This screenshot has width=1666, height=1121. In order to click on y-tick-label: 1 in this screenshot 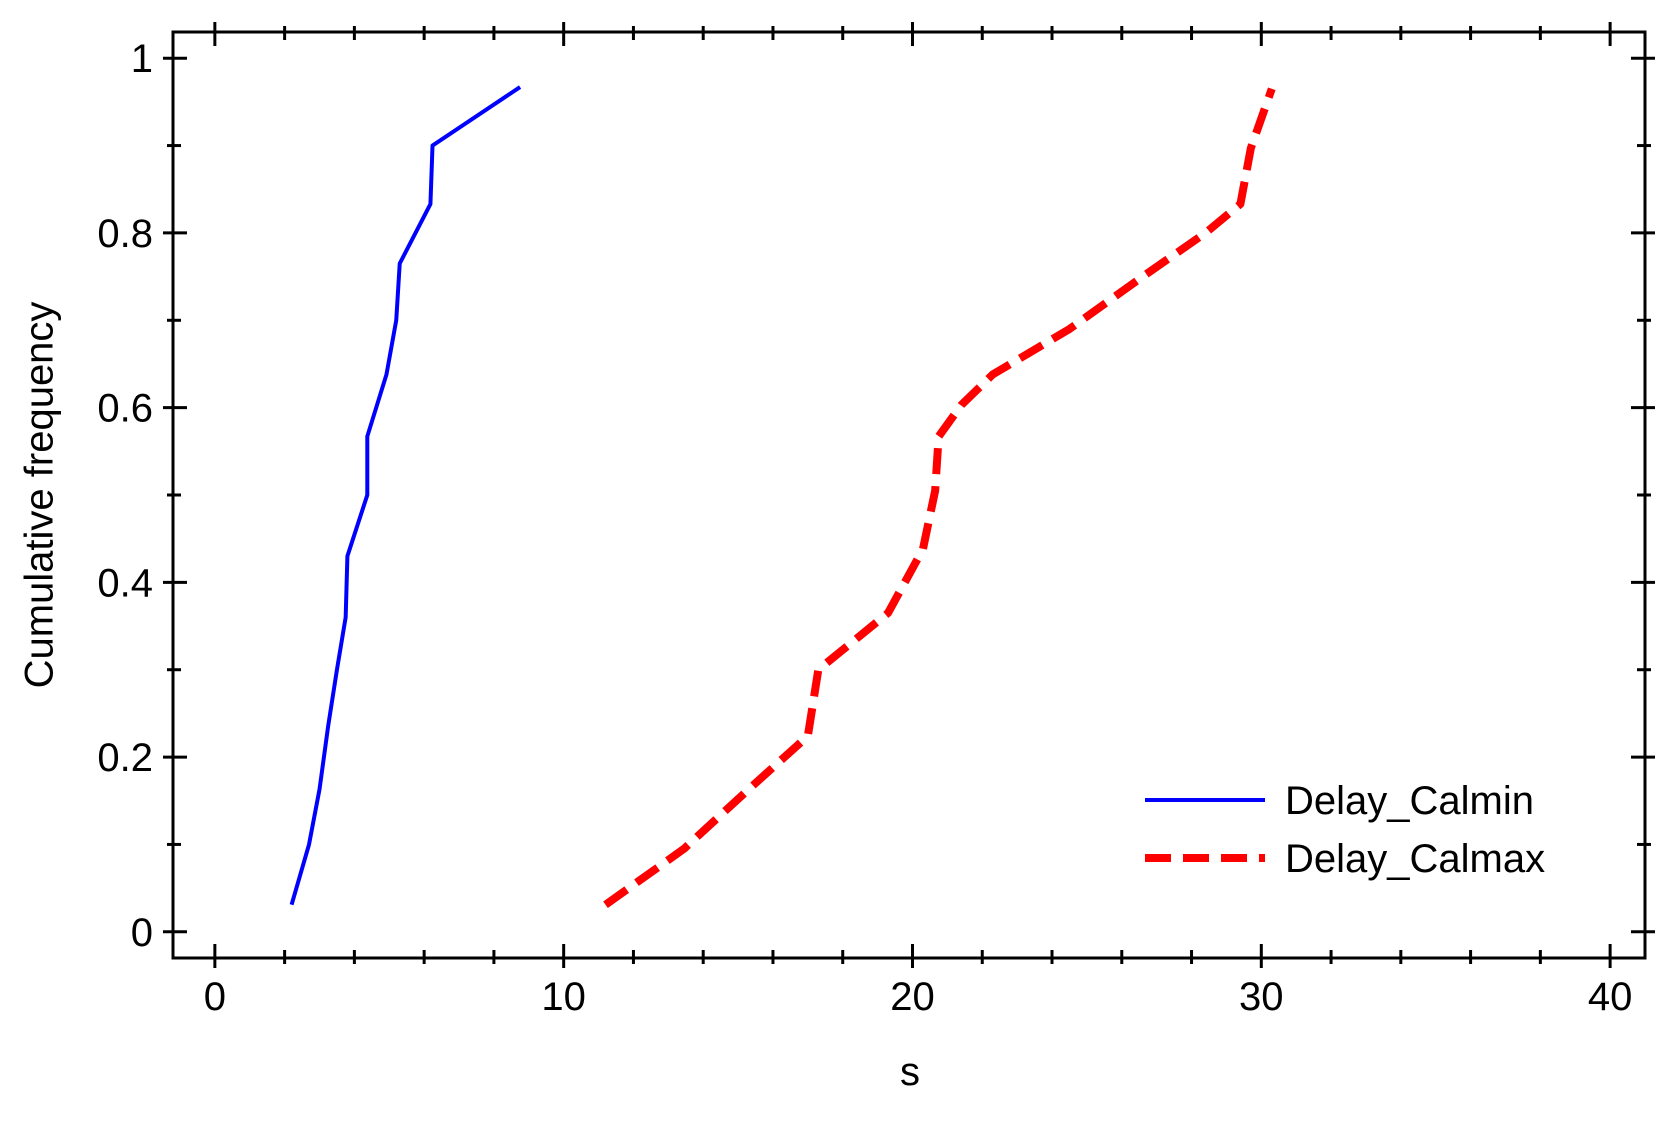, I will do `click(142, 59)`.